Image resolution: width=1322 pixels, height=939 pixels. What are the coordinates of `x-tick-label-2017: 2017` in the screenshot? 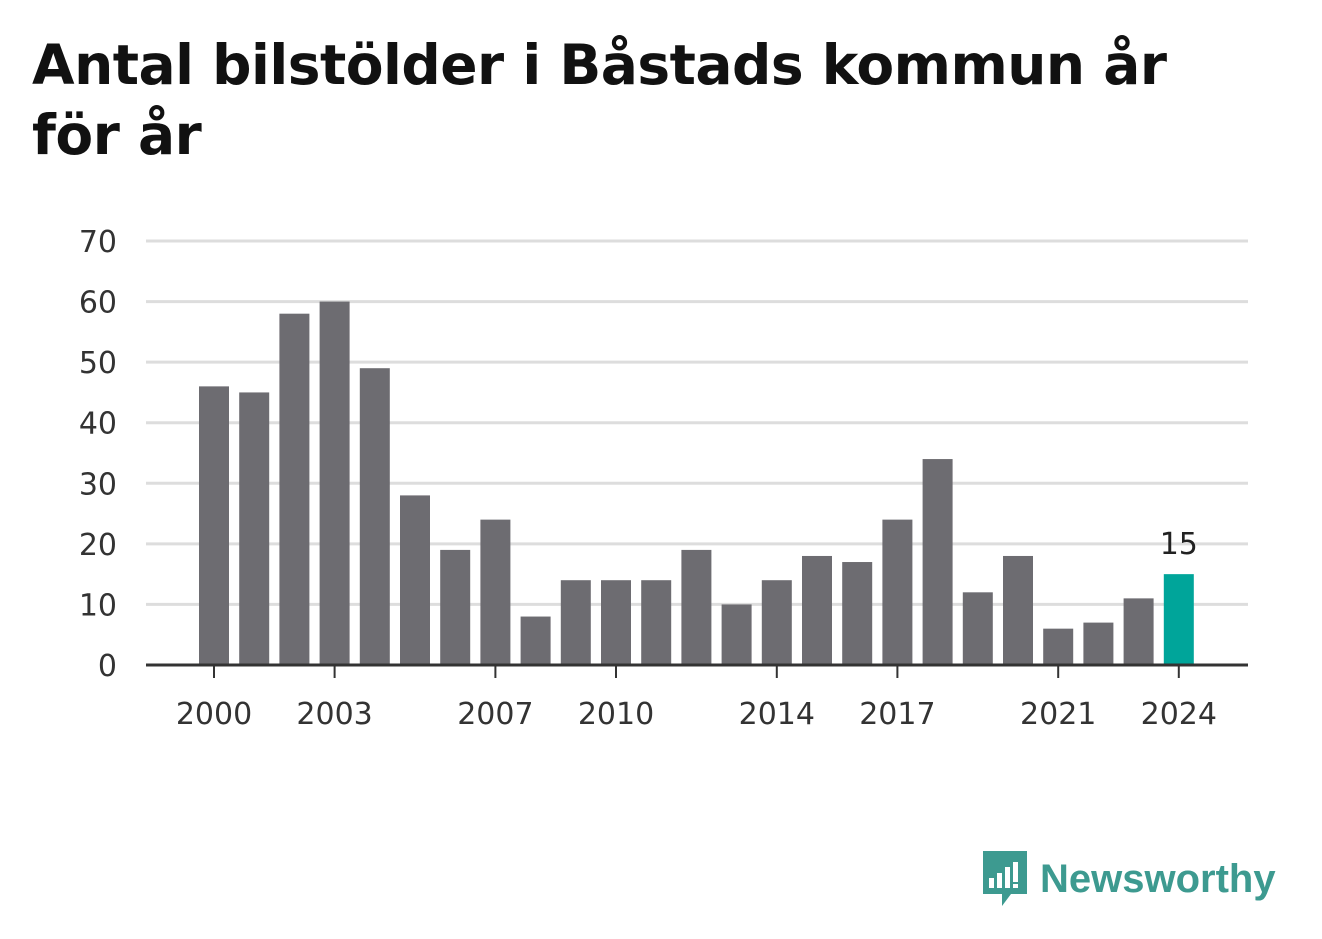 It's located at (897, 714).